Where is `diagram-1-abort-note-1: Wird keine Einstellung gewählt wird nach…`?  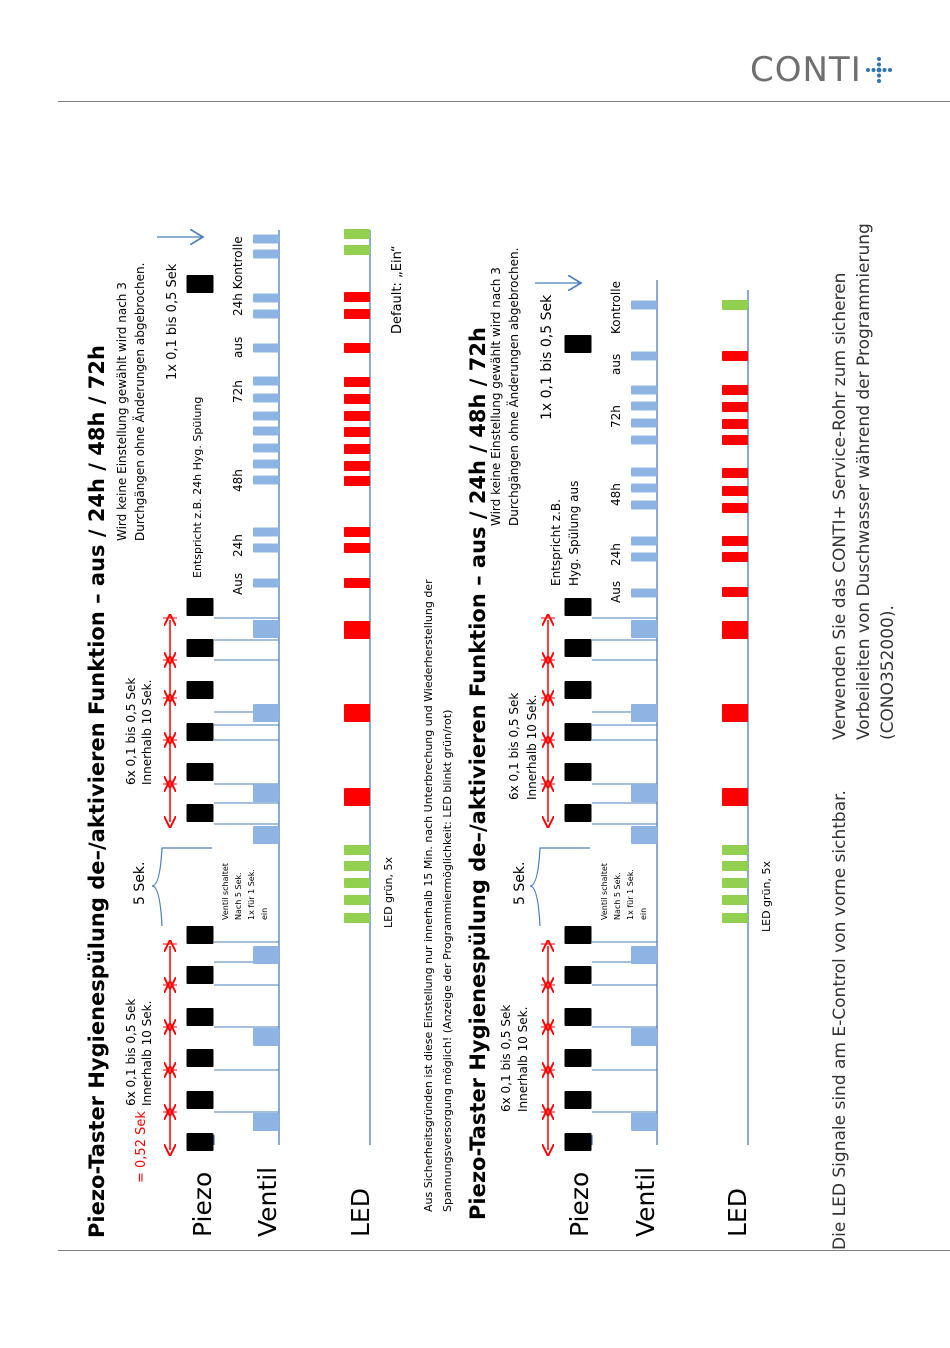 diagram-1-abort-note-1: Wird keine Einstellung gewählt wird nach… is located at coordinates (122, 411).